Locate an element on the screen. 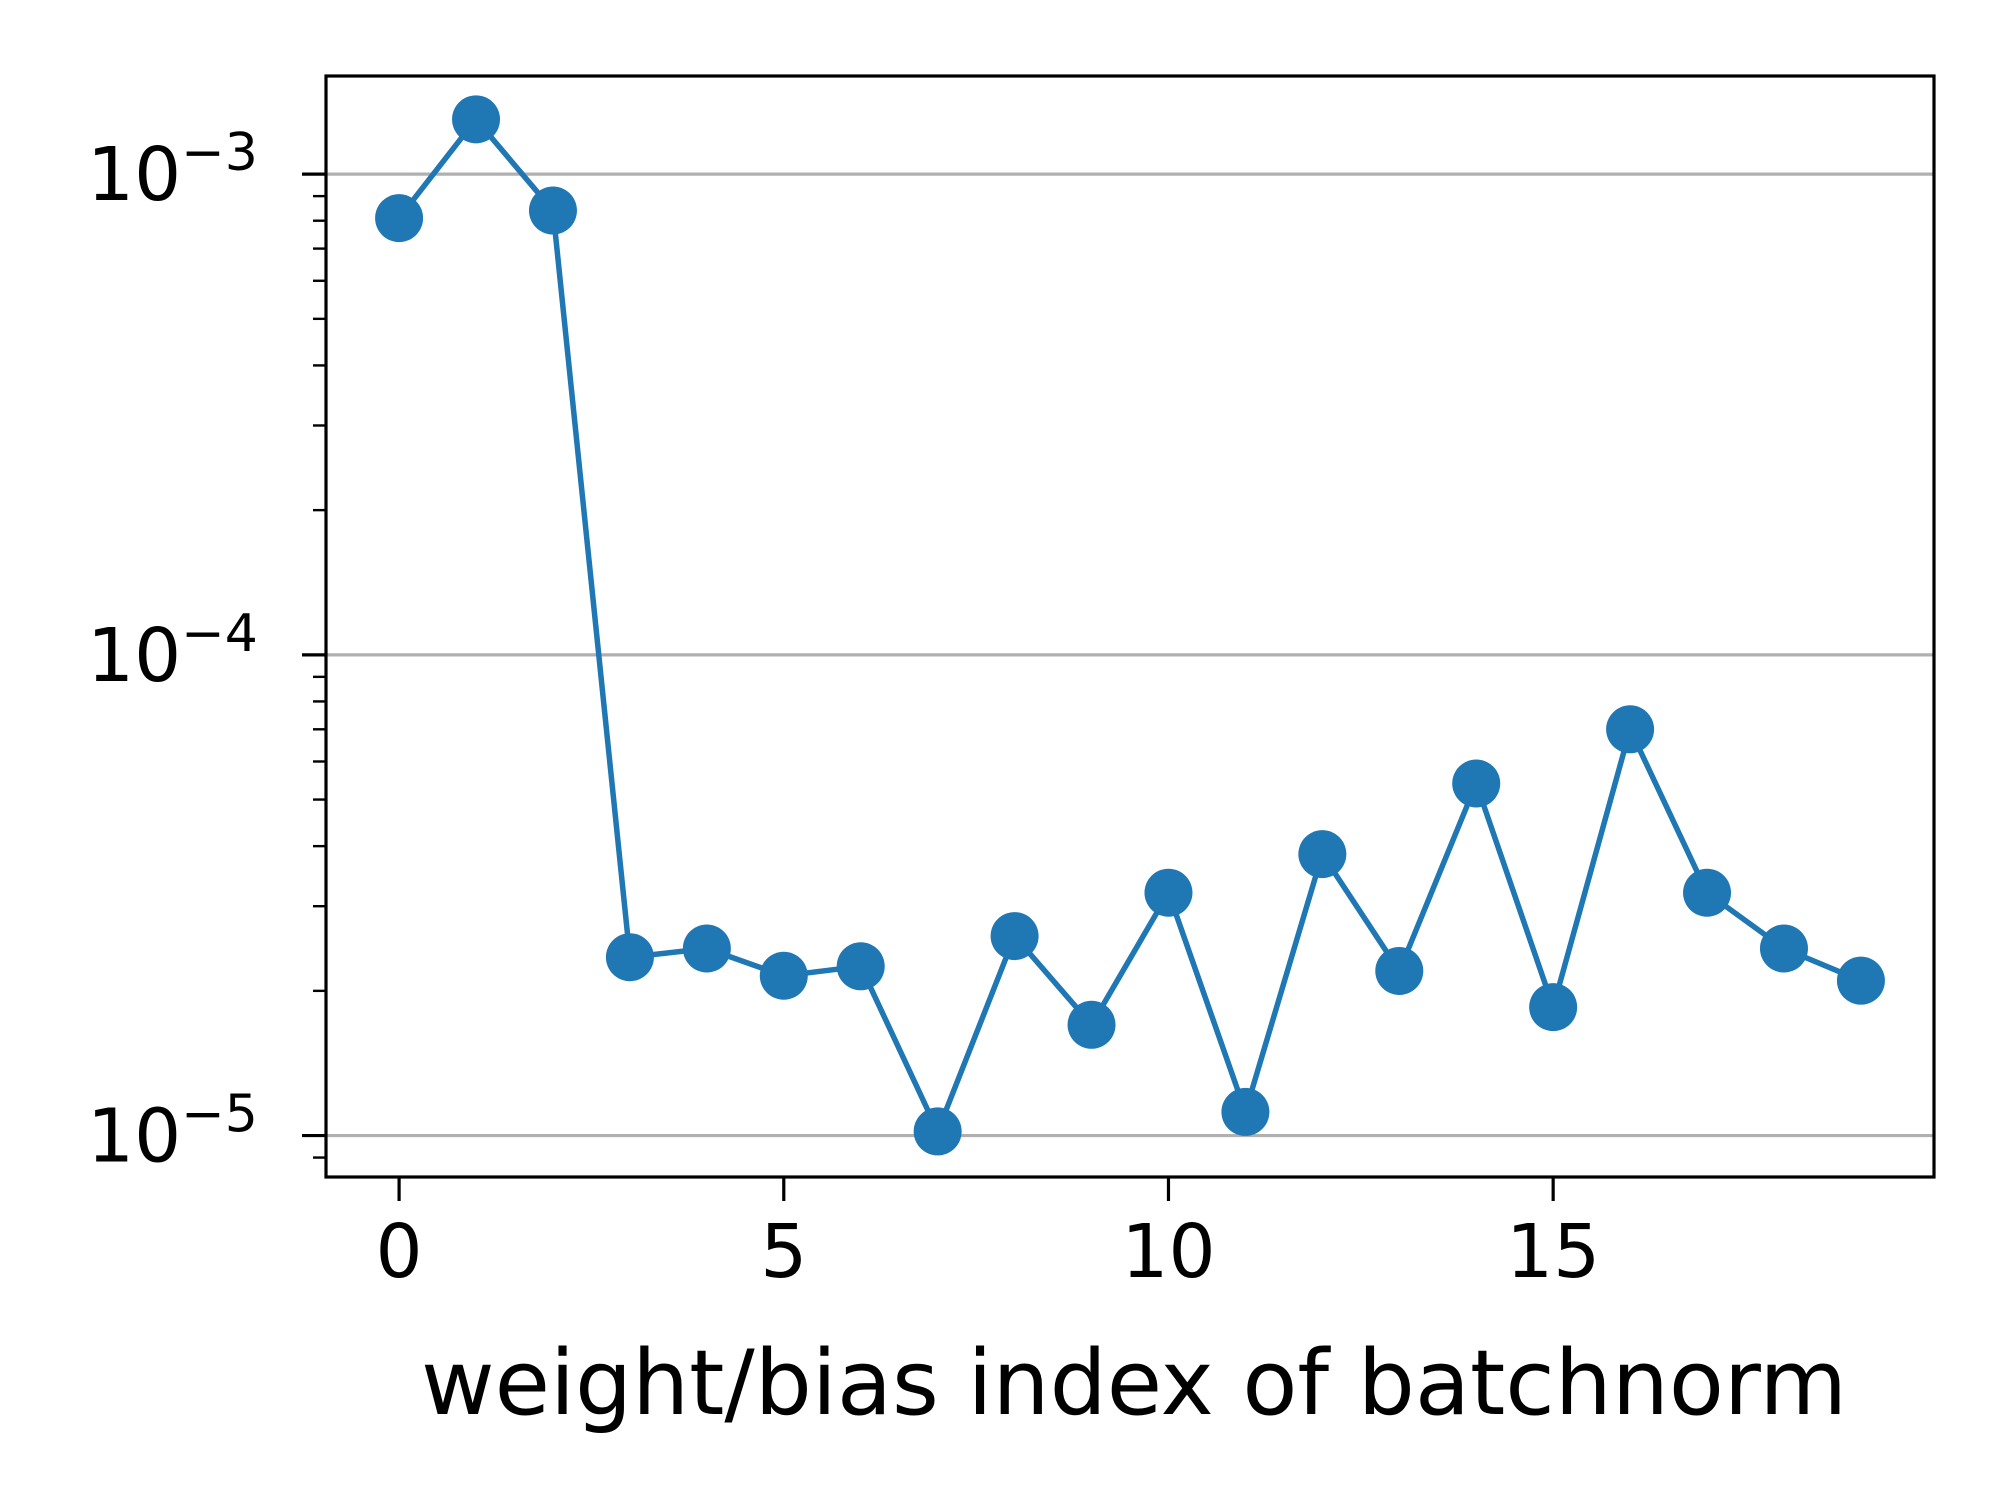 The width and height of the screenshot is (2000, 1504). x-tick-label: 5 is located at coordinates (783, 1252).